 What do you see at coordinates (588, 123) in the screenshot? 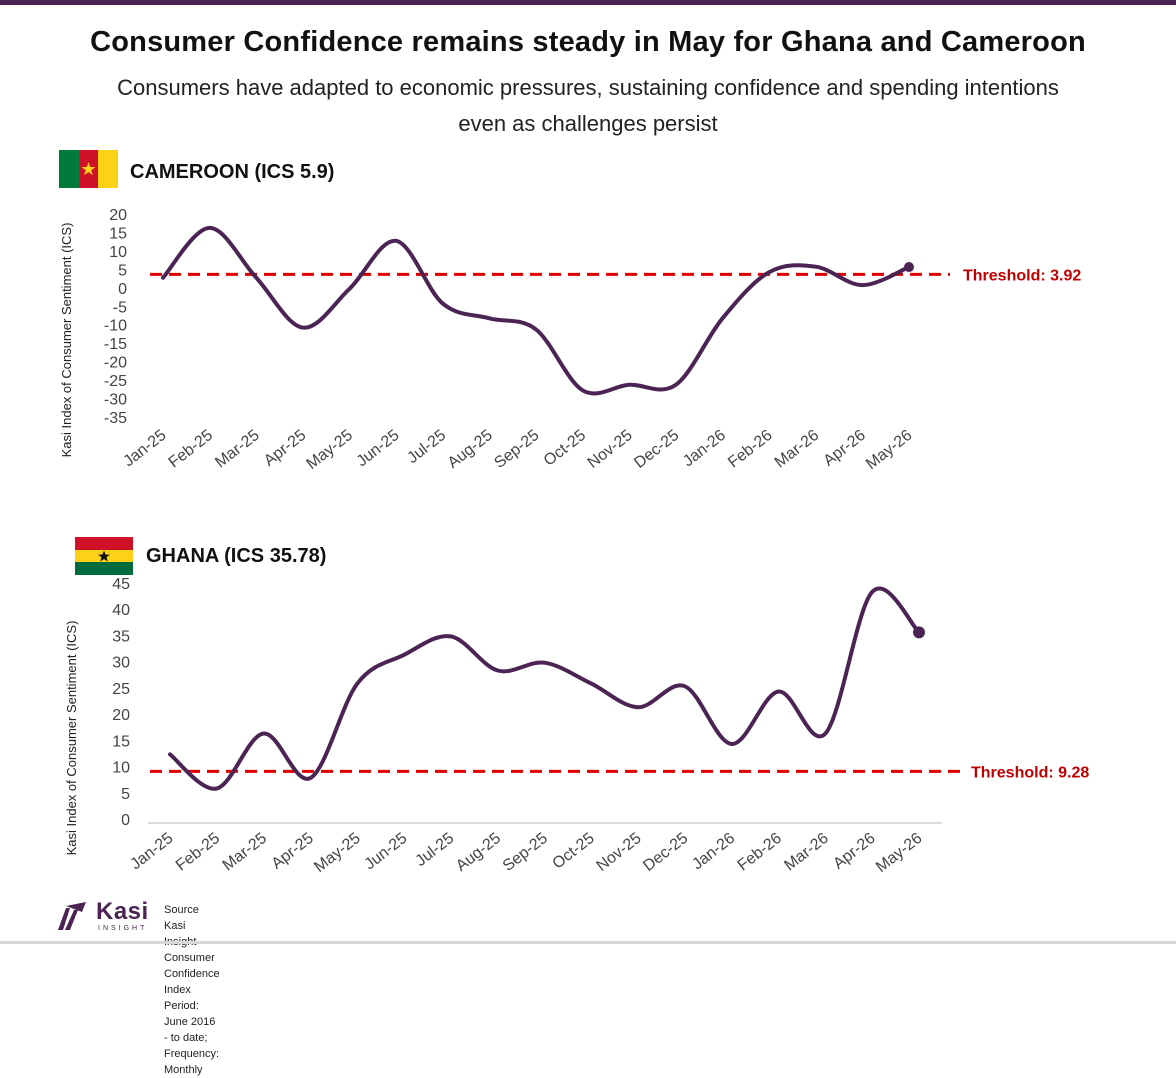
I see `subtitle-line-2: even as challenges persist` at bounding box center [588, 123].